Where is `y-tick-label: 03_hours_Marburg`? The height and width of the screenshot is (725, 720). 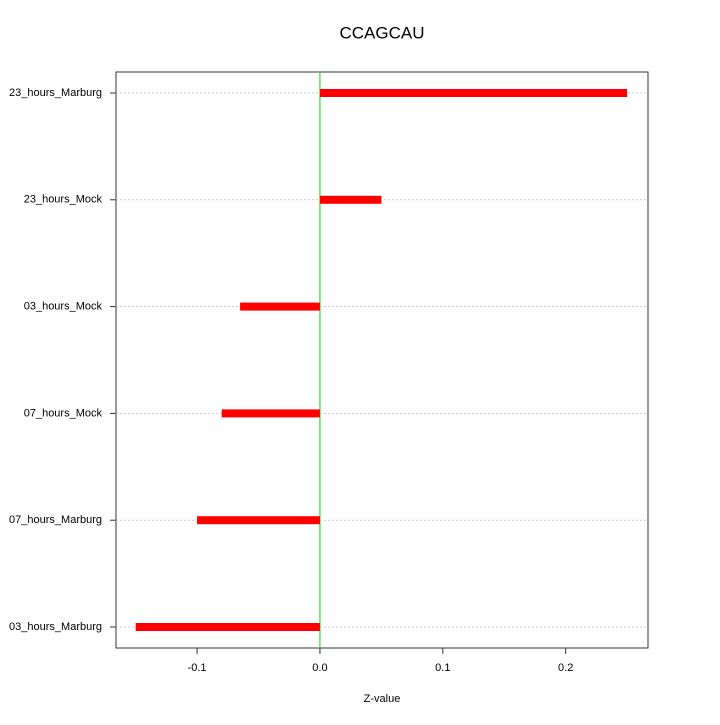 y-tick-label: 03_hours_Marburg is located at coordinates (55, 627).